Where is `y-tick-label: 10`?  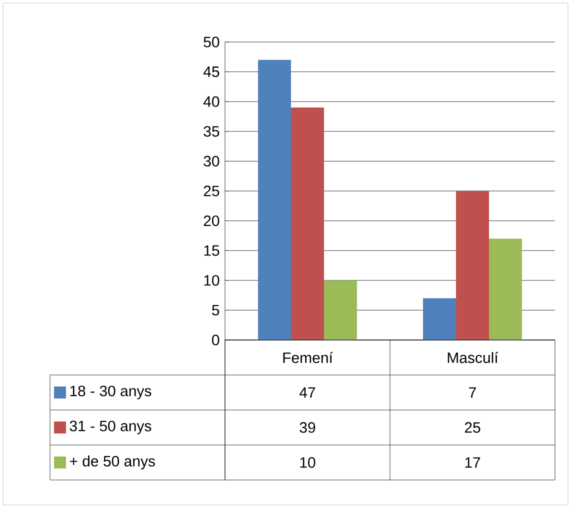 y-tick-label: 10 is located at coordinates (212, 280).